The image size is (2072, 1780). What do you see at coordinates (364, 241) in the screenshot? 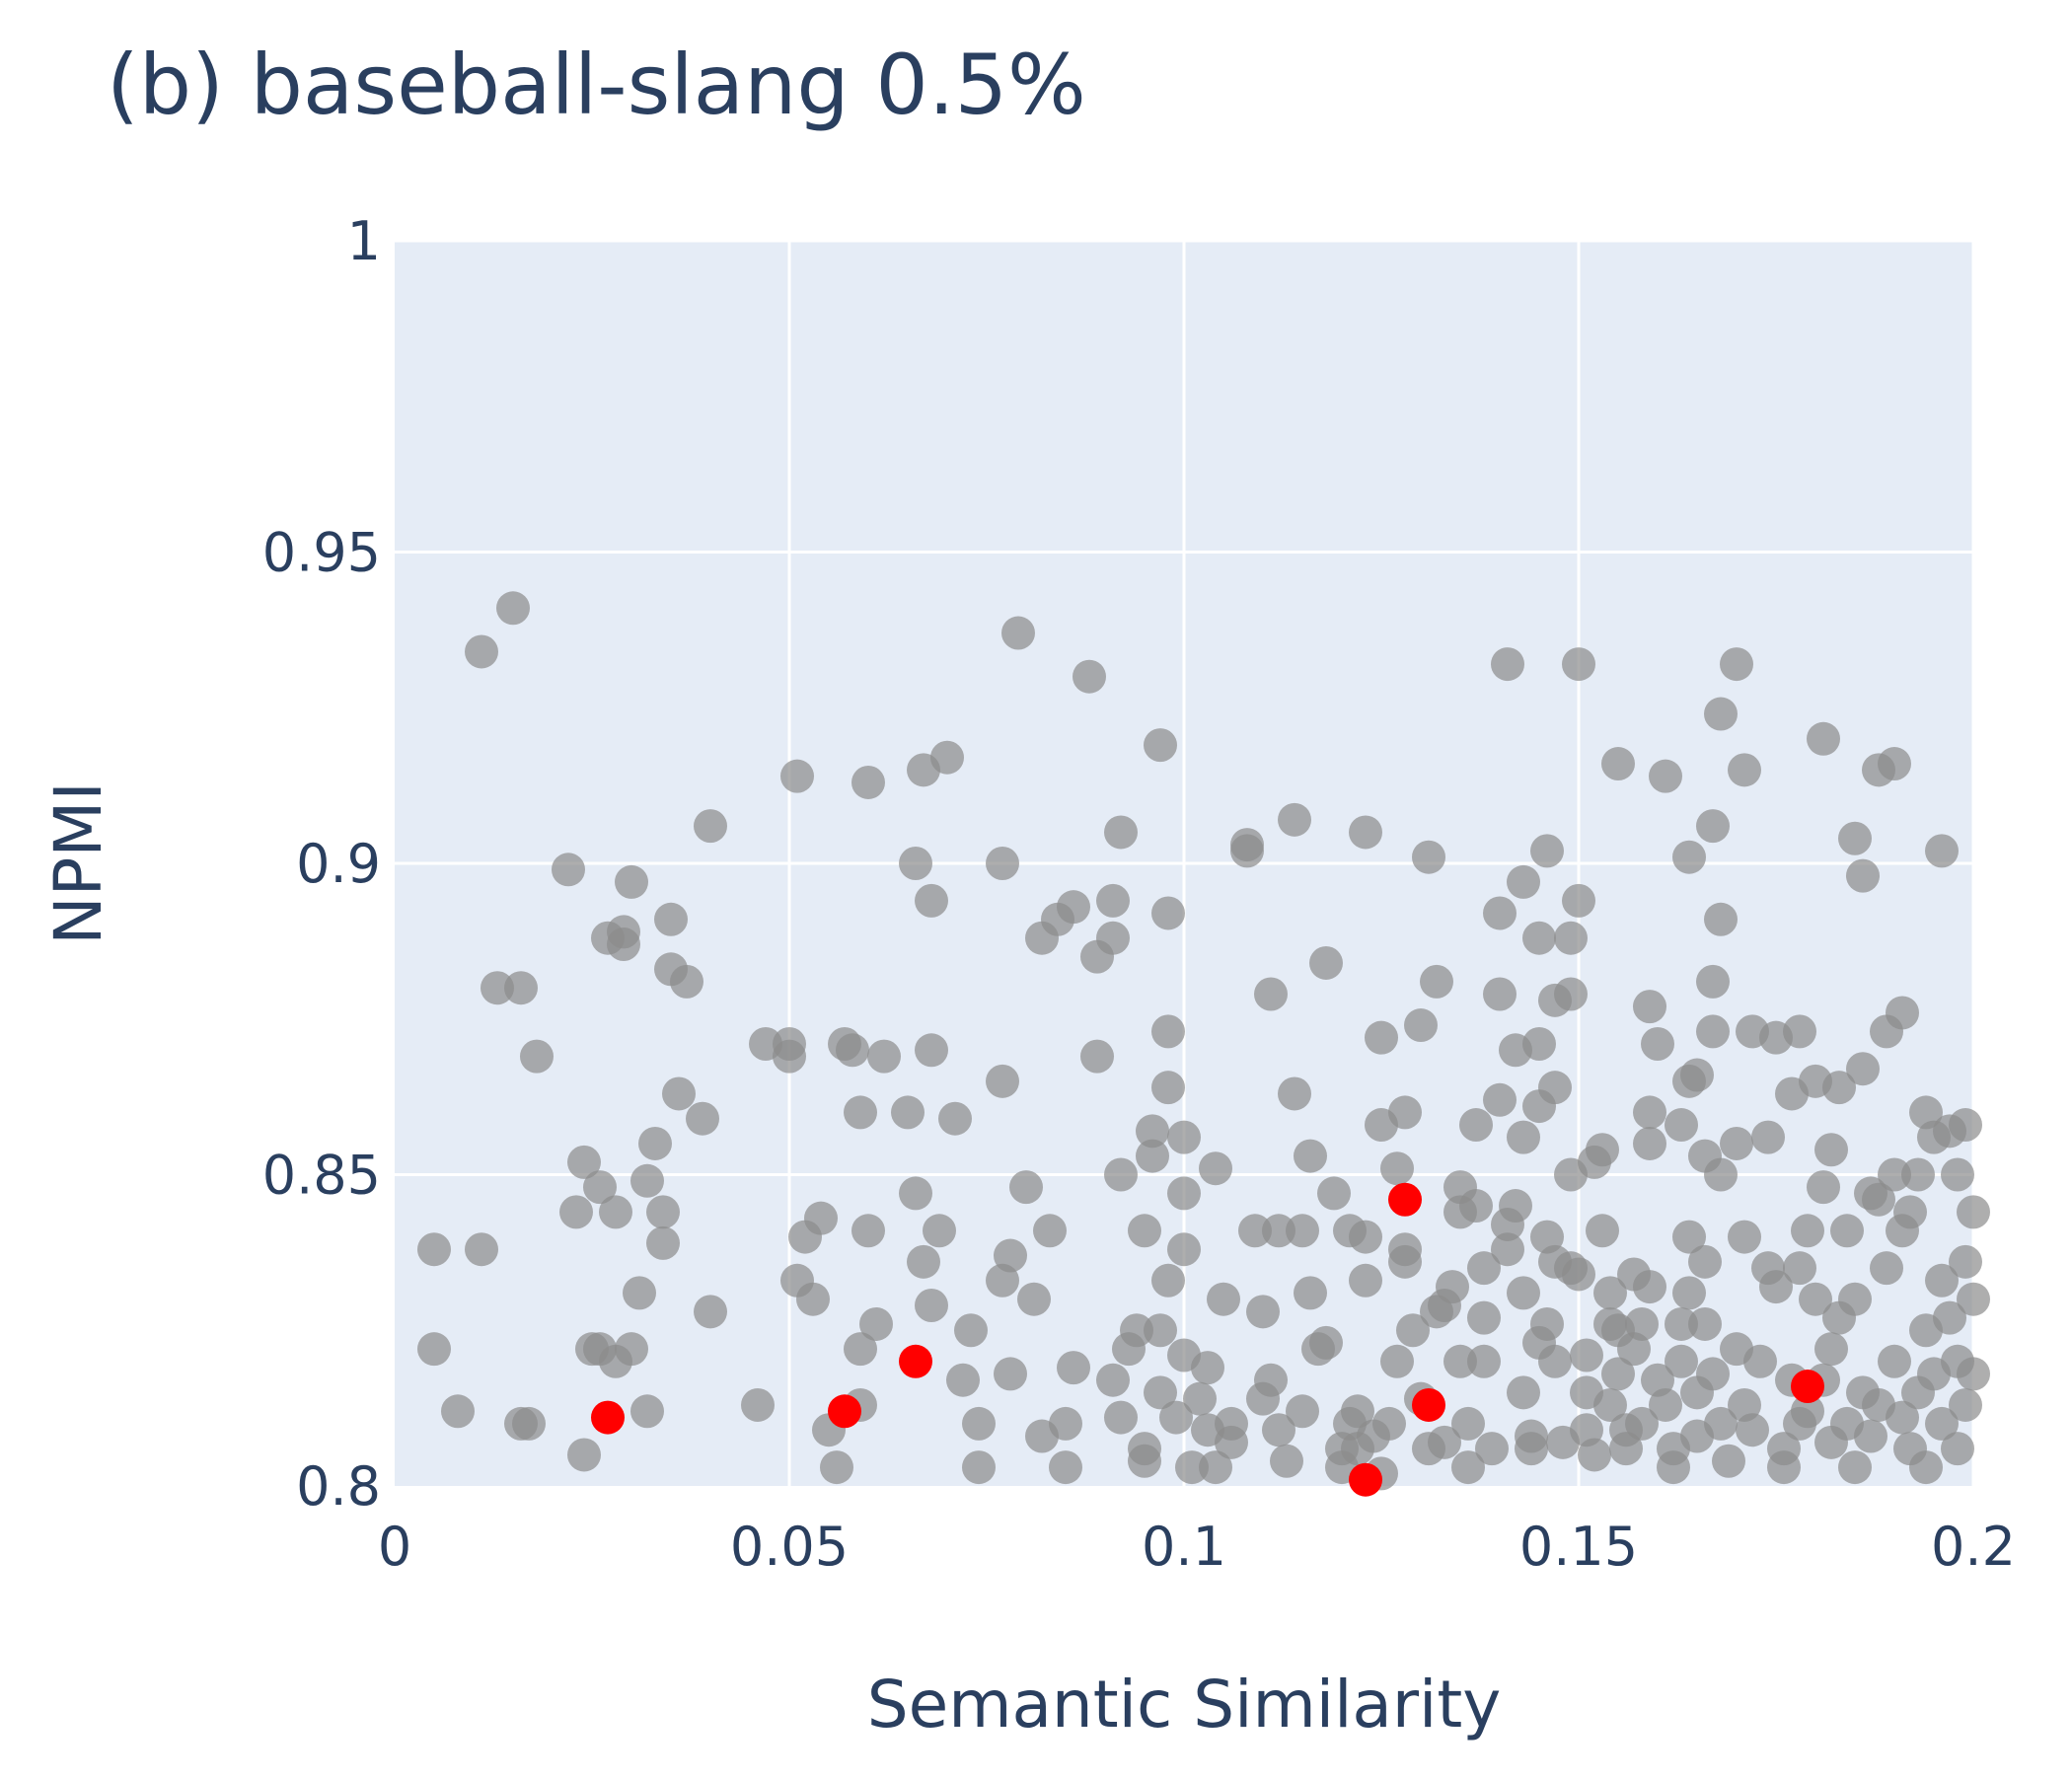
I see `y-tick-label: 1` at bounding box center [364, 241].